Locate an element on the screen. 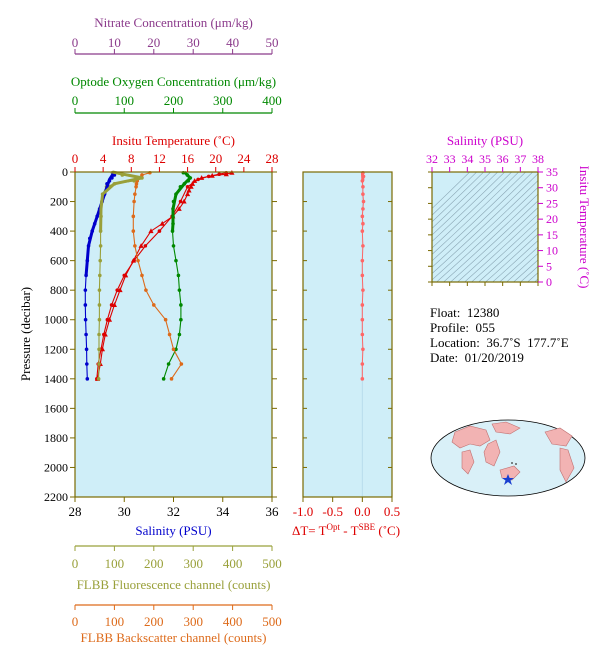  backscatter-tick-label: 100 is located at coordinates (115, 621).